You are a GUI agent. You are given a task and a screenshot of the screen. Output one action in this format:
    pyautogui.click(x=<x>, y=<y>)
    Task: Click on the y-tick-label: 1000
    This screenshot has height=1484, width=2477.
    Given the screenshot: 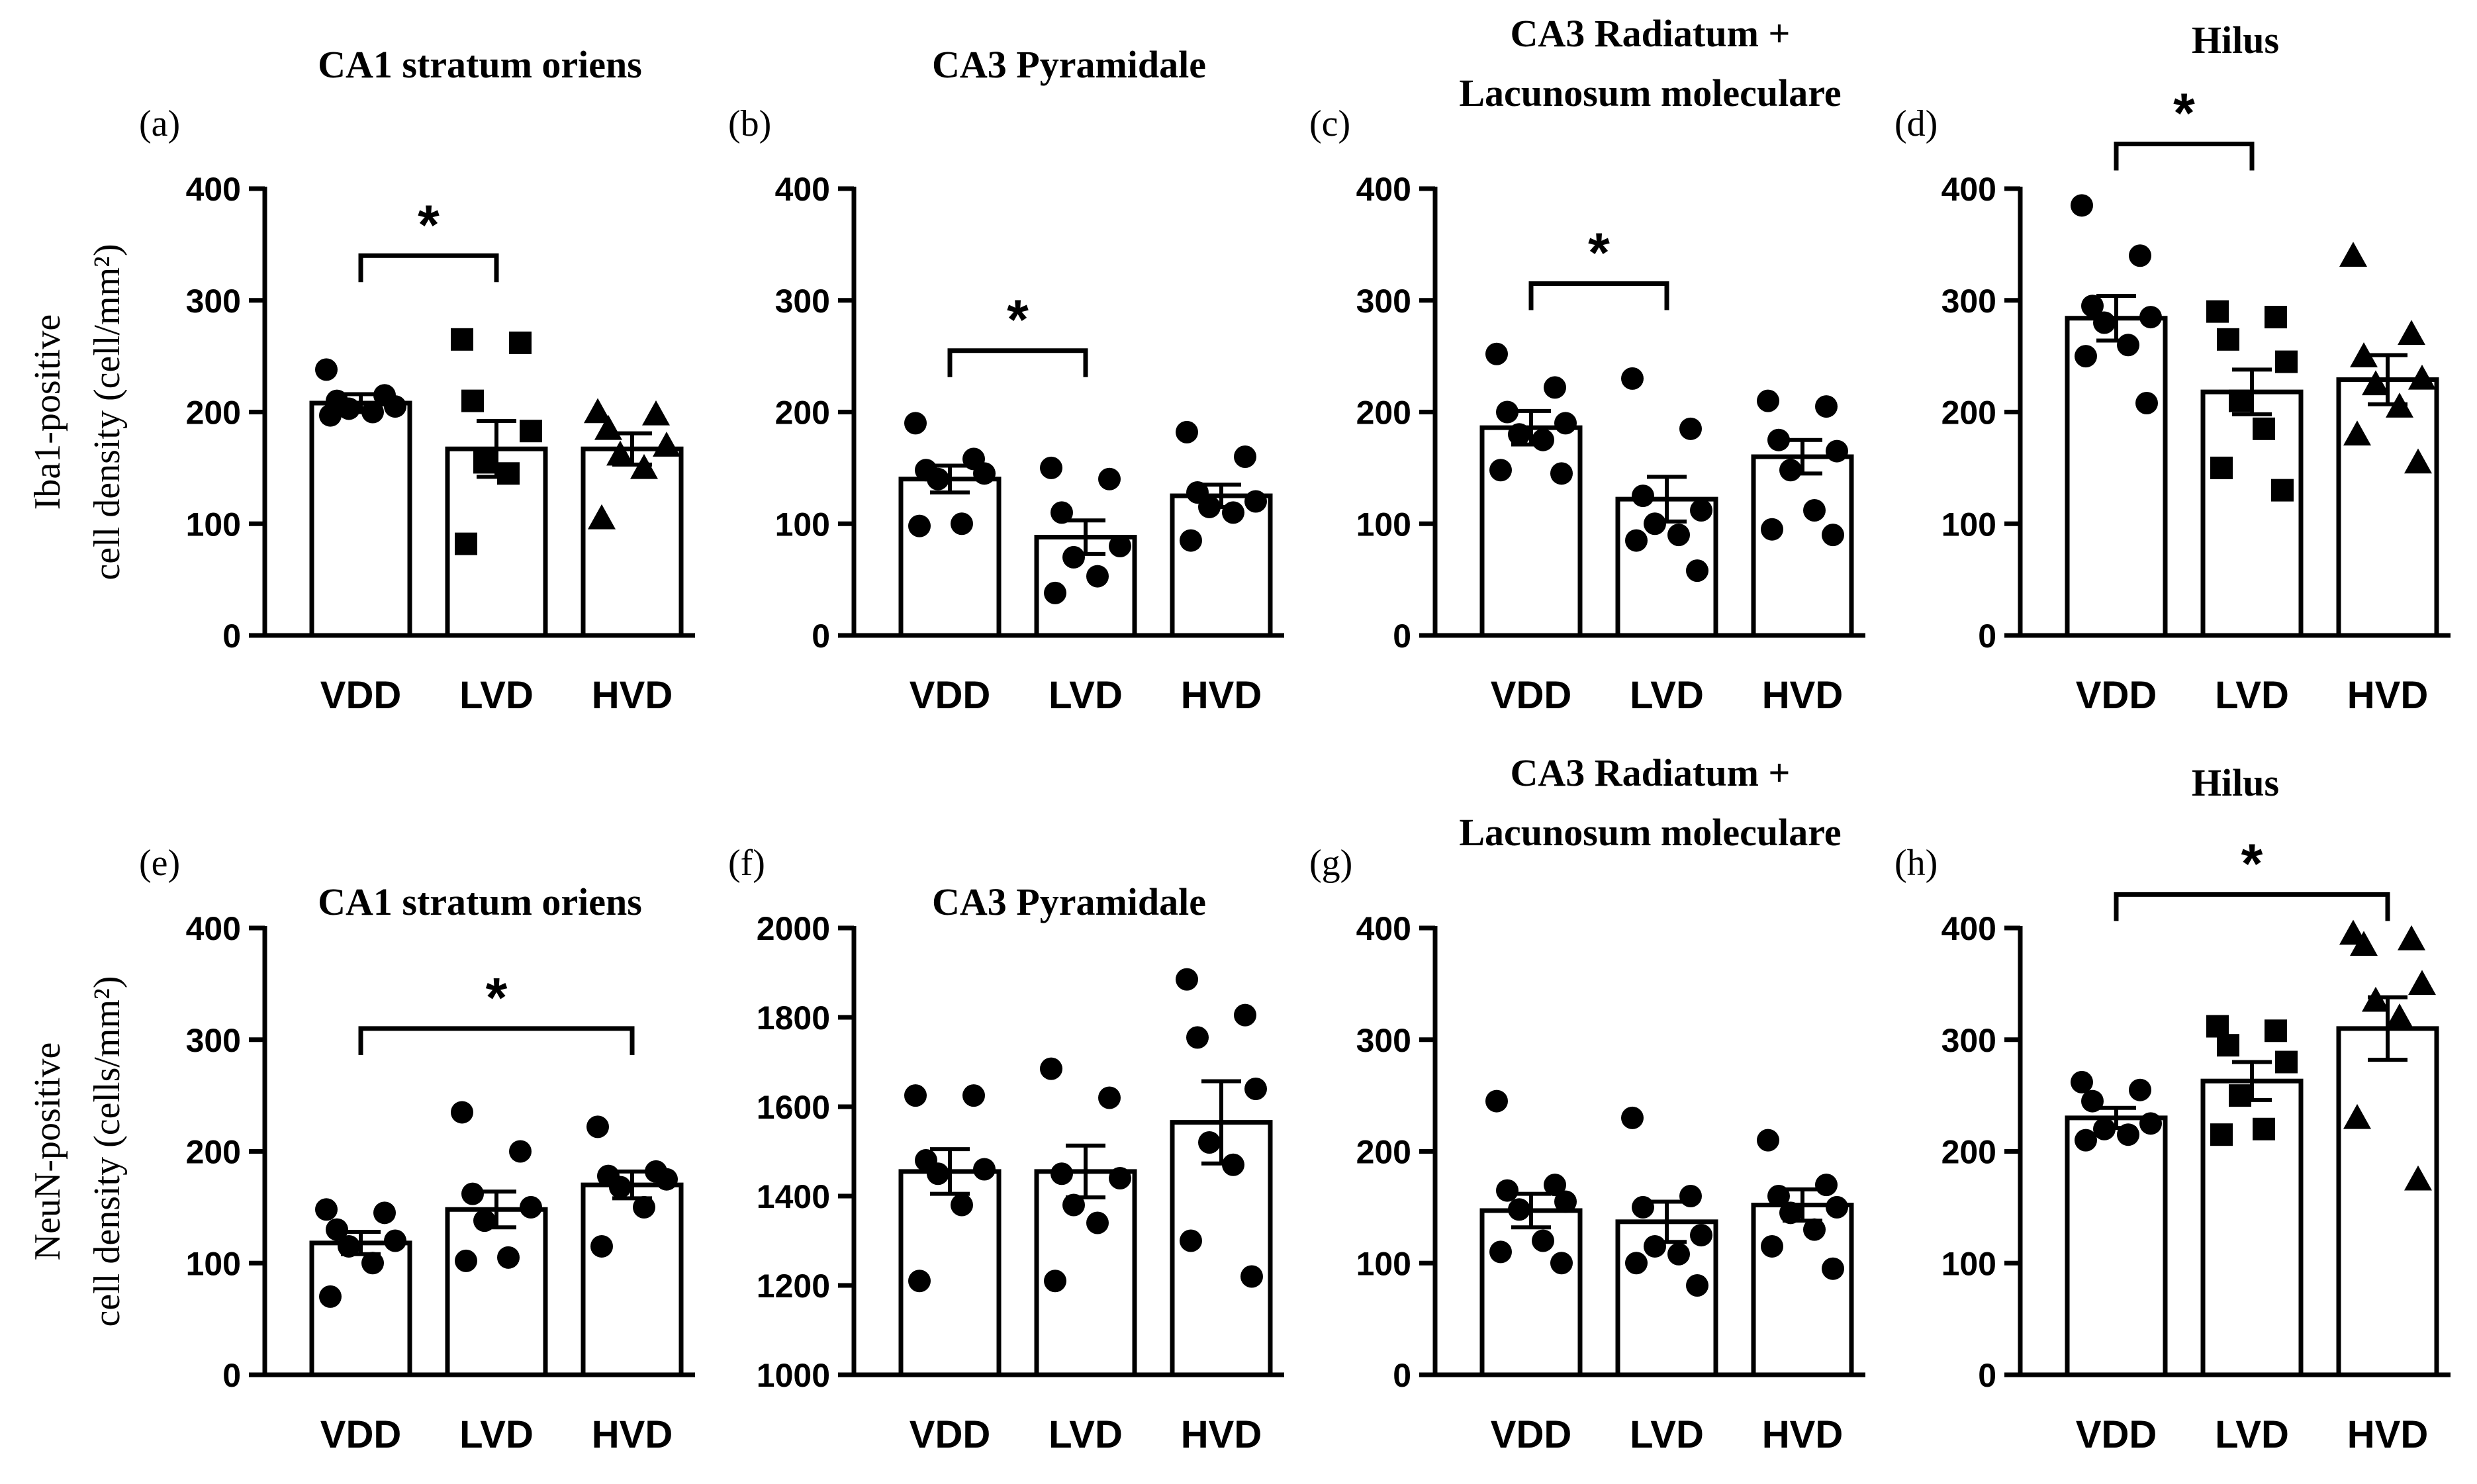 What is the action you would take?
    pyautogui.click(x=793, y=1375)
    